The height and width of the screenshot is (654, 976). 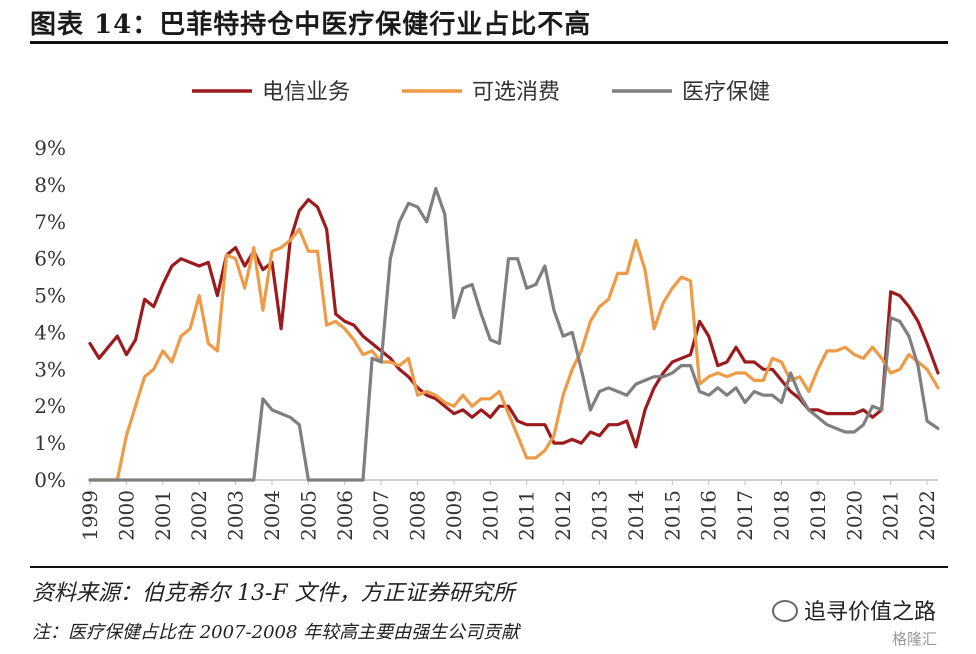 I want to click on legend: 电信业务 可选消费 医疗保健, so click(x=481, y=92).